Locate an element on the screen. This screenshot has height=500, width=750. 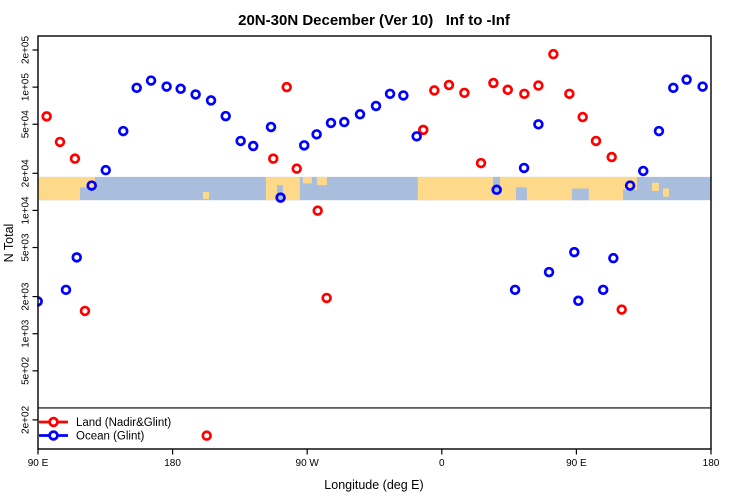
y-tick-label: 1e+04 is located at coordinates (26, 210).